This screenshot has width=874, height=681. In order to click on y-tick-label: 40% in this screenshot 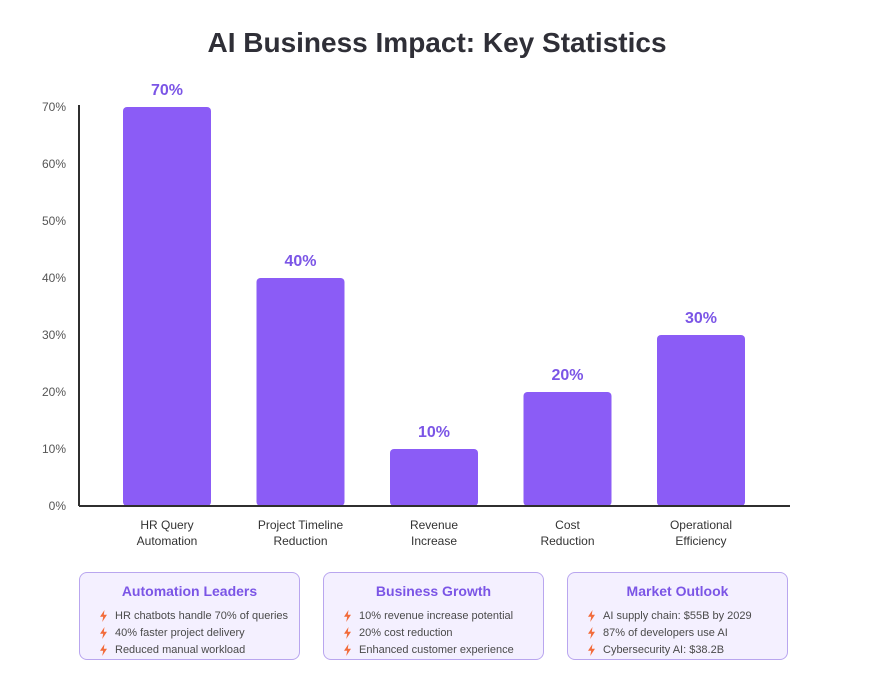, I will do `click(54, 278)`.